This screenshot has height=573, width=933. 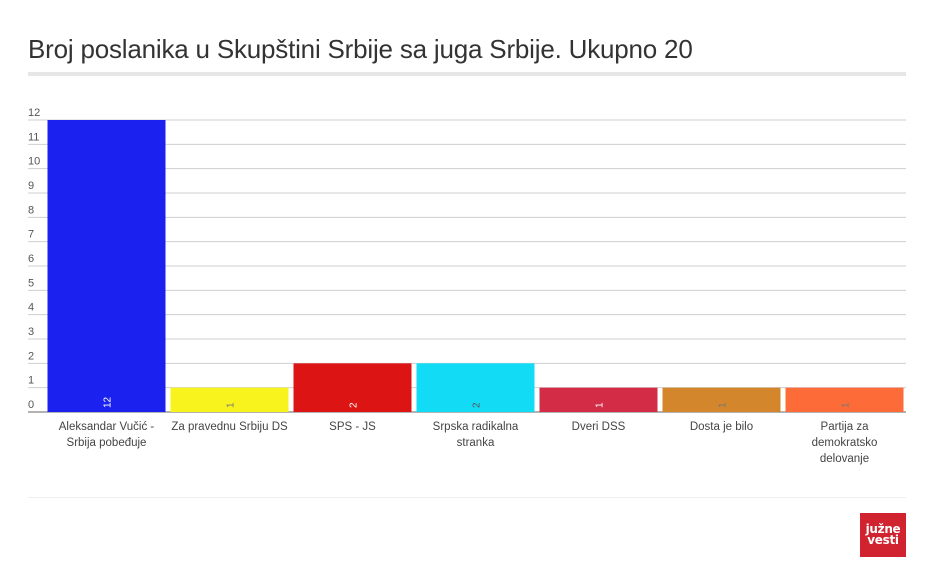 I want to click on x-tick-label: Dosta je bilo, so click(x=721, y=427).